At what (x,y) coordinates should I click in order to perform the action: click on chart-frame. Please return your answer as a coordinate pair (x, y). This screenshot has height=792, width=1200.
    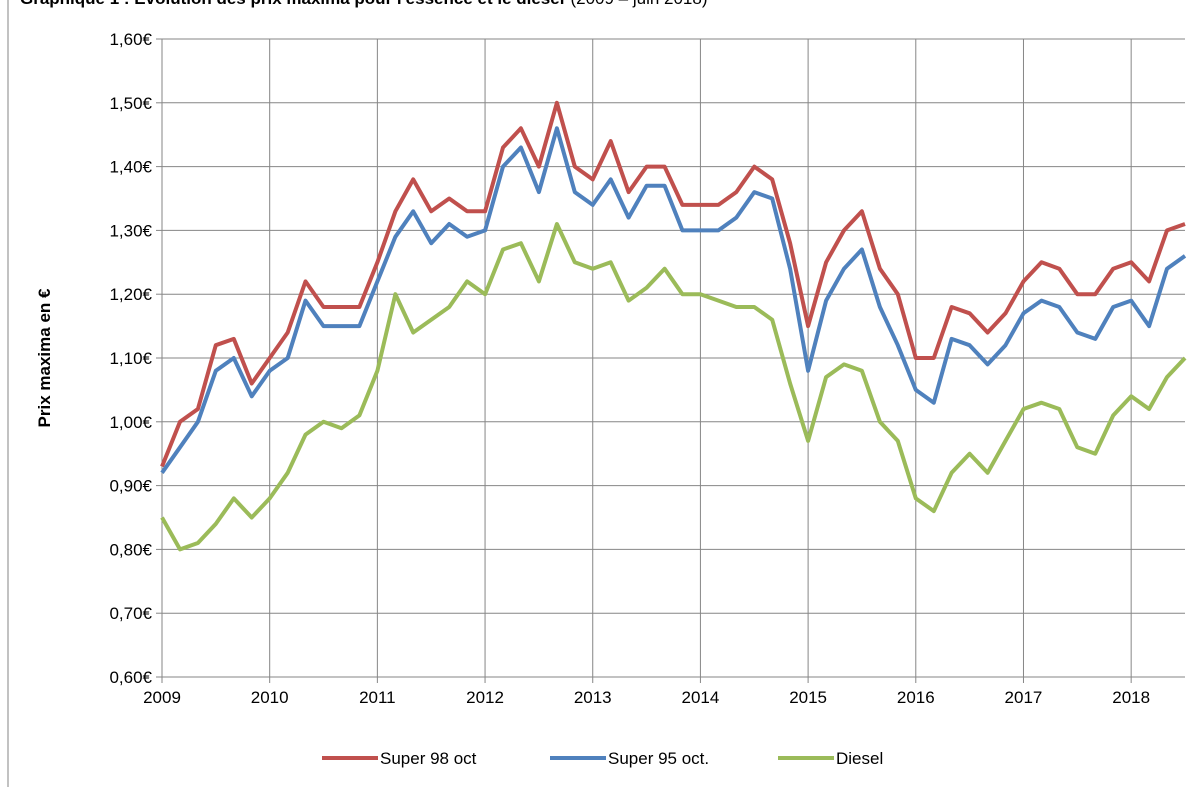
    Looking at the image, I should click on (8, 396).